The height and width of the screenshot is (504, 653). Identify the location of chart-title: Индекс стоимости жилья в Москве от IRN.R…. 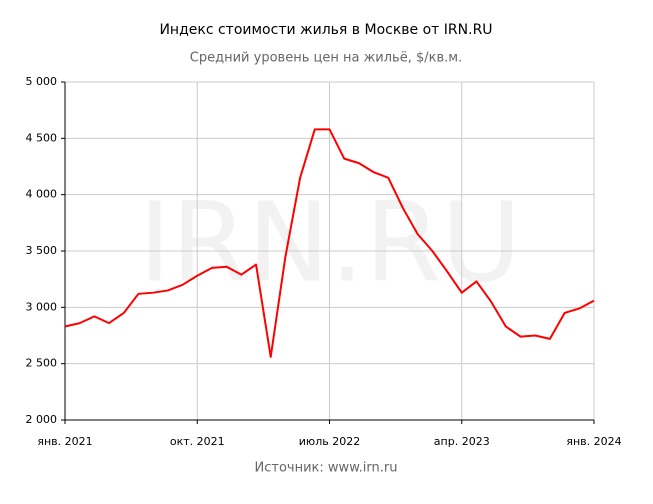
(325, 30).